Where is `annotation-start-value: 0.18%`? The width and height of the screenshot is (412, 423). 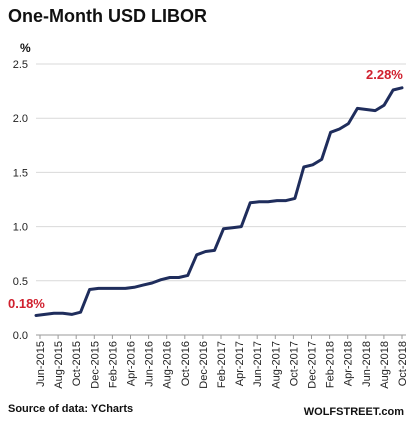 annotation-start-value: 0.18% is located at coordinates (26, 303).